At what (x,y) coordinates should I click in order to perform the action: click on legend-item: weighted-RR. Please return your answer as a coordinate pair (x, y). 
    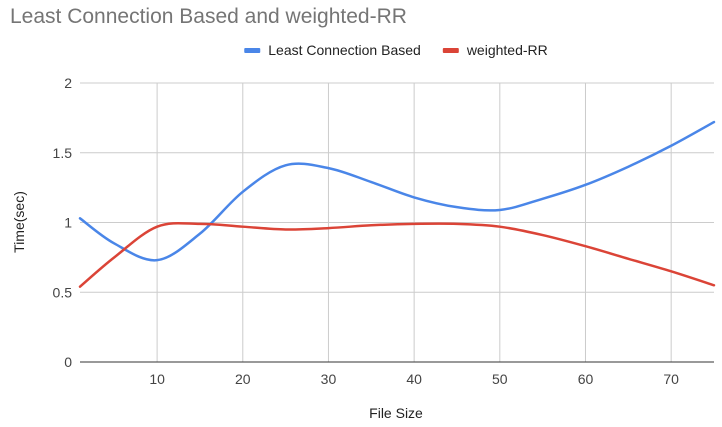
    Looking at the image, I should click on (495, 50).